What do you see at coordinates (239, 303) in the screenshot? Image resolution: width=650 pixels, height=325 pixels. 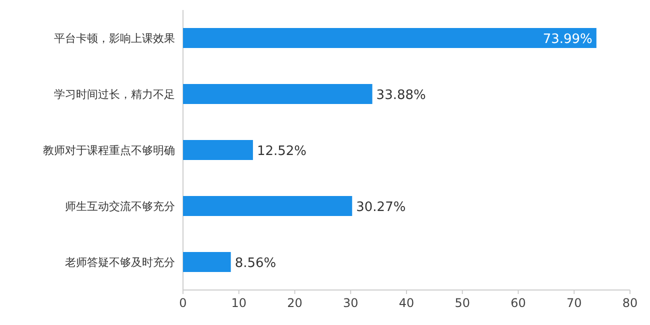 I see `x-tick-label: 10` at bounding box center [239, 303].